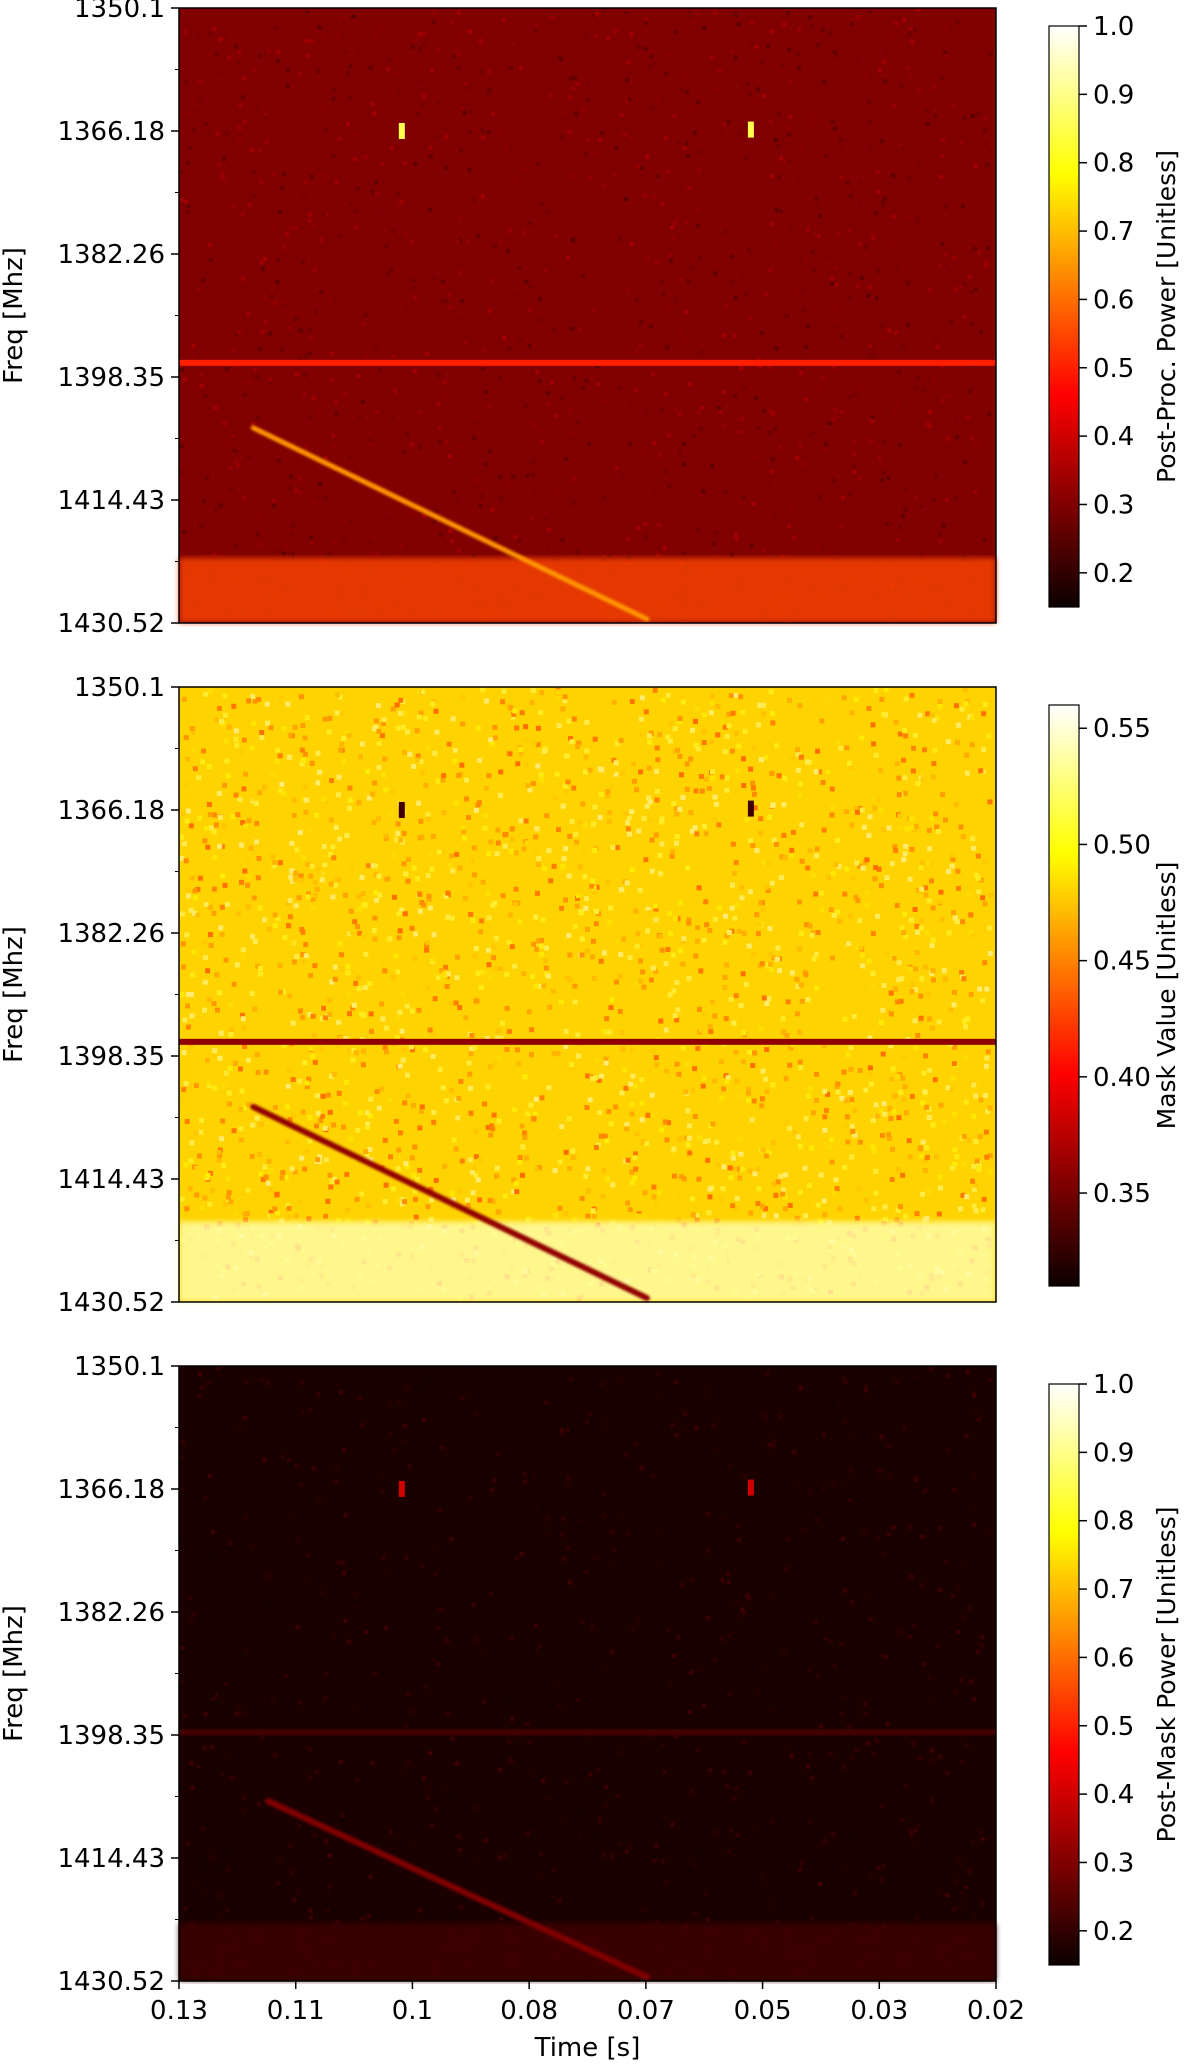 The width and height of the screenshot is (1200, 2070). What do you see at coordinates (996, 2011) in the screenshot?
I see `x-tick-label: 0.02` at bounding box center [996, 2011].